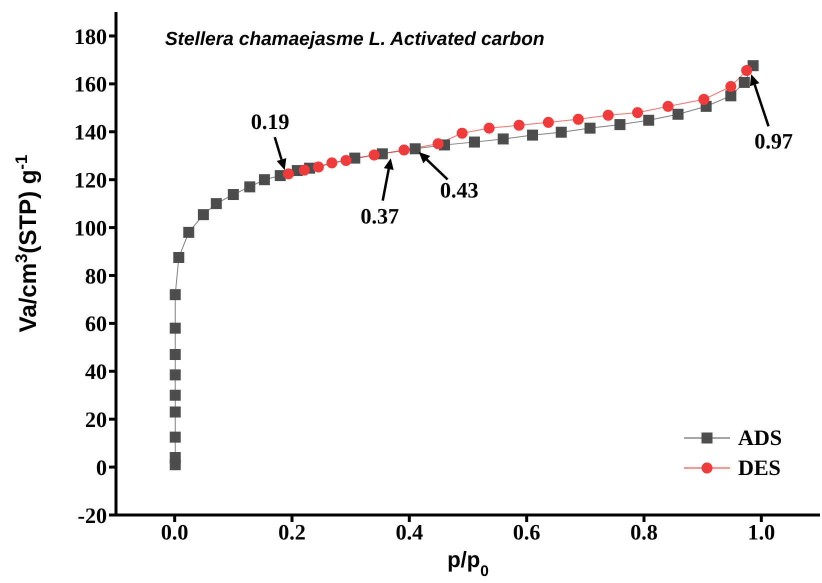 The image size is (822, 583). I want to click on y-tick-label: 80, so click(96, 275).